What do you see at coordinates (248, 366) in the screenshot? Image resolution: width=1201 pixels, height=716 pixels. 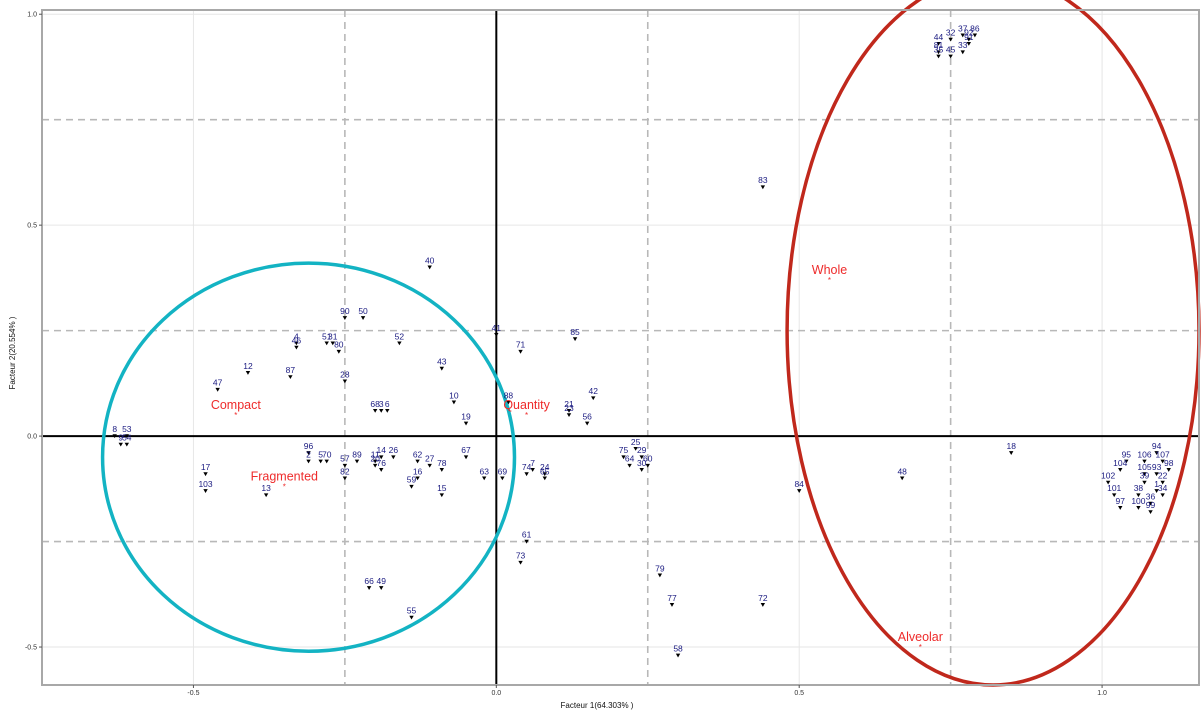 I see `point-label: 12` at bounding box center [248, 366].